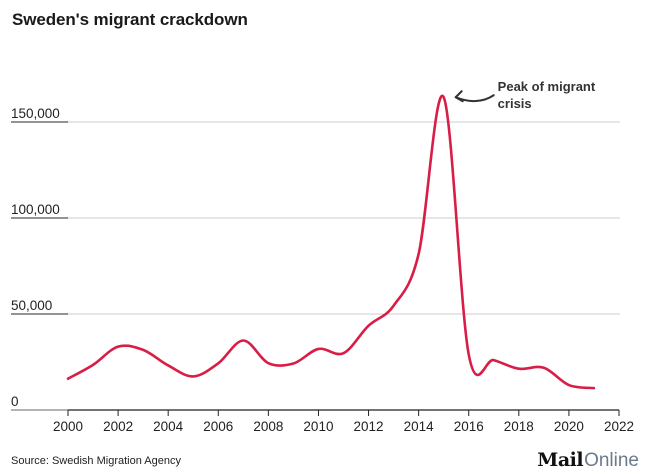 The width and height of the screenshot is (654, 474). Describe the element at coordinates (419, 426) in the screenshot. I see `xtick-label: 2014` at that location.